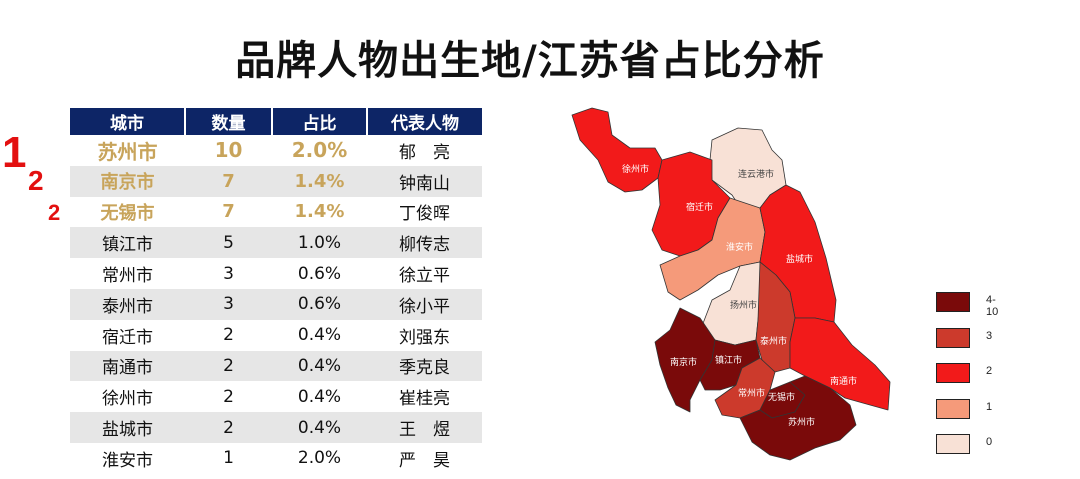 This screenshot has width=1080, height=479. Describe the element at coordinates (127, 243) in the screenshot. I see `cell-city: 镇江市` at that location.